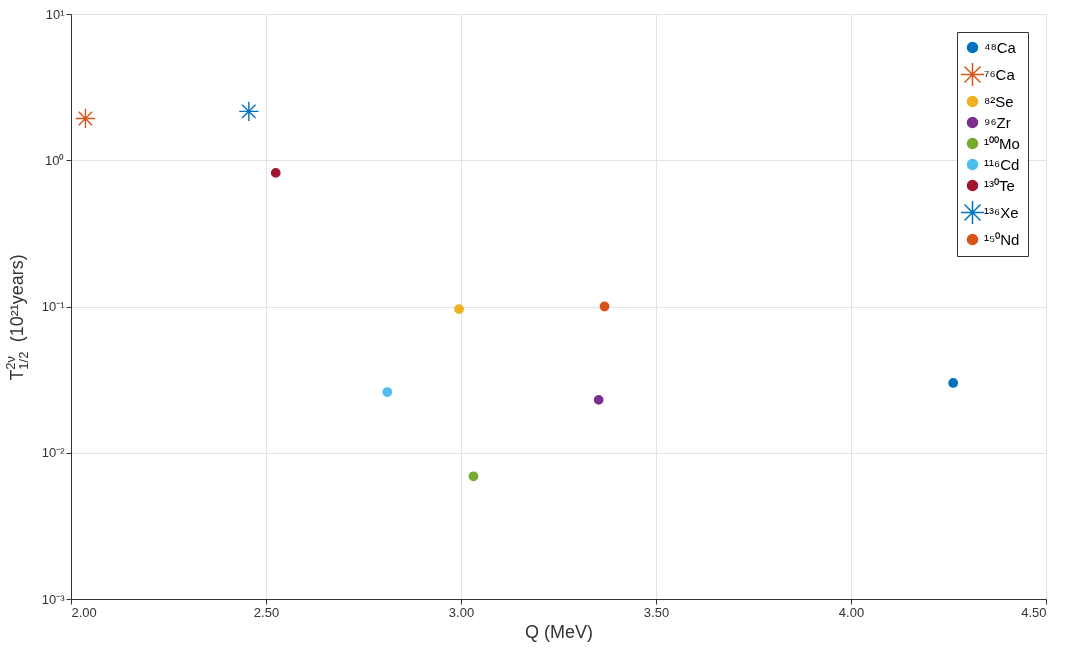  Describe the element at coordinates (851, 612) in the screenshot. I see `x-tick-label: 4.00` at that location.